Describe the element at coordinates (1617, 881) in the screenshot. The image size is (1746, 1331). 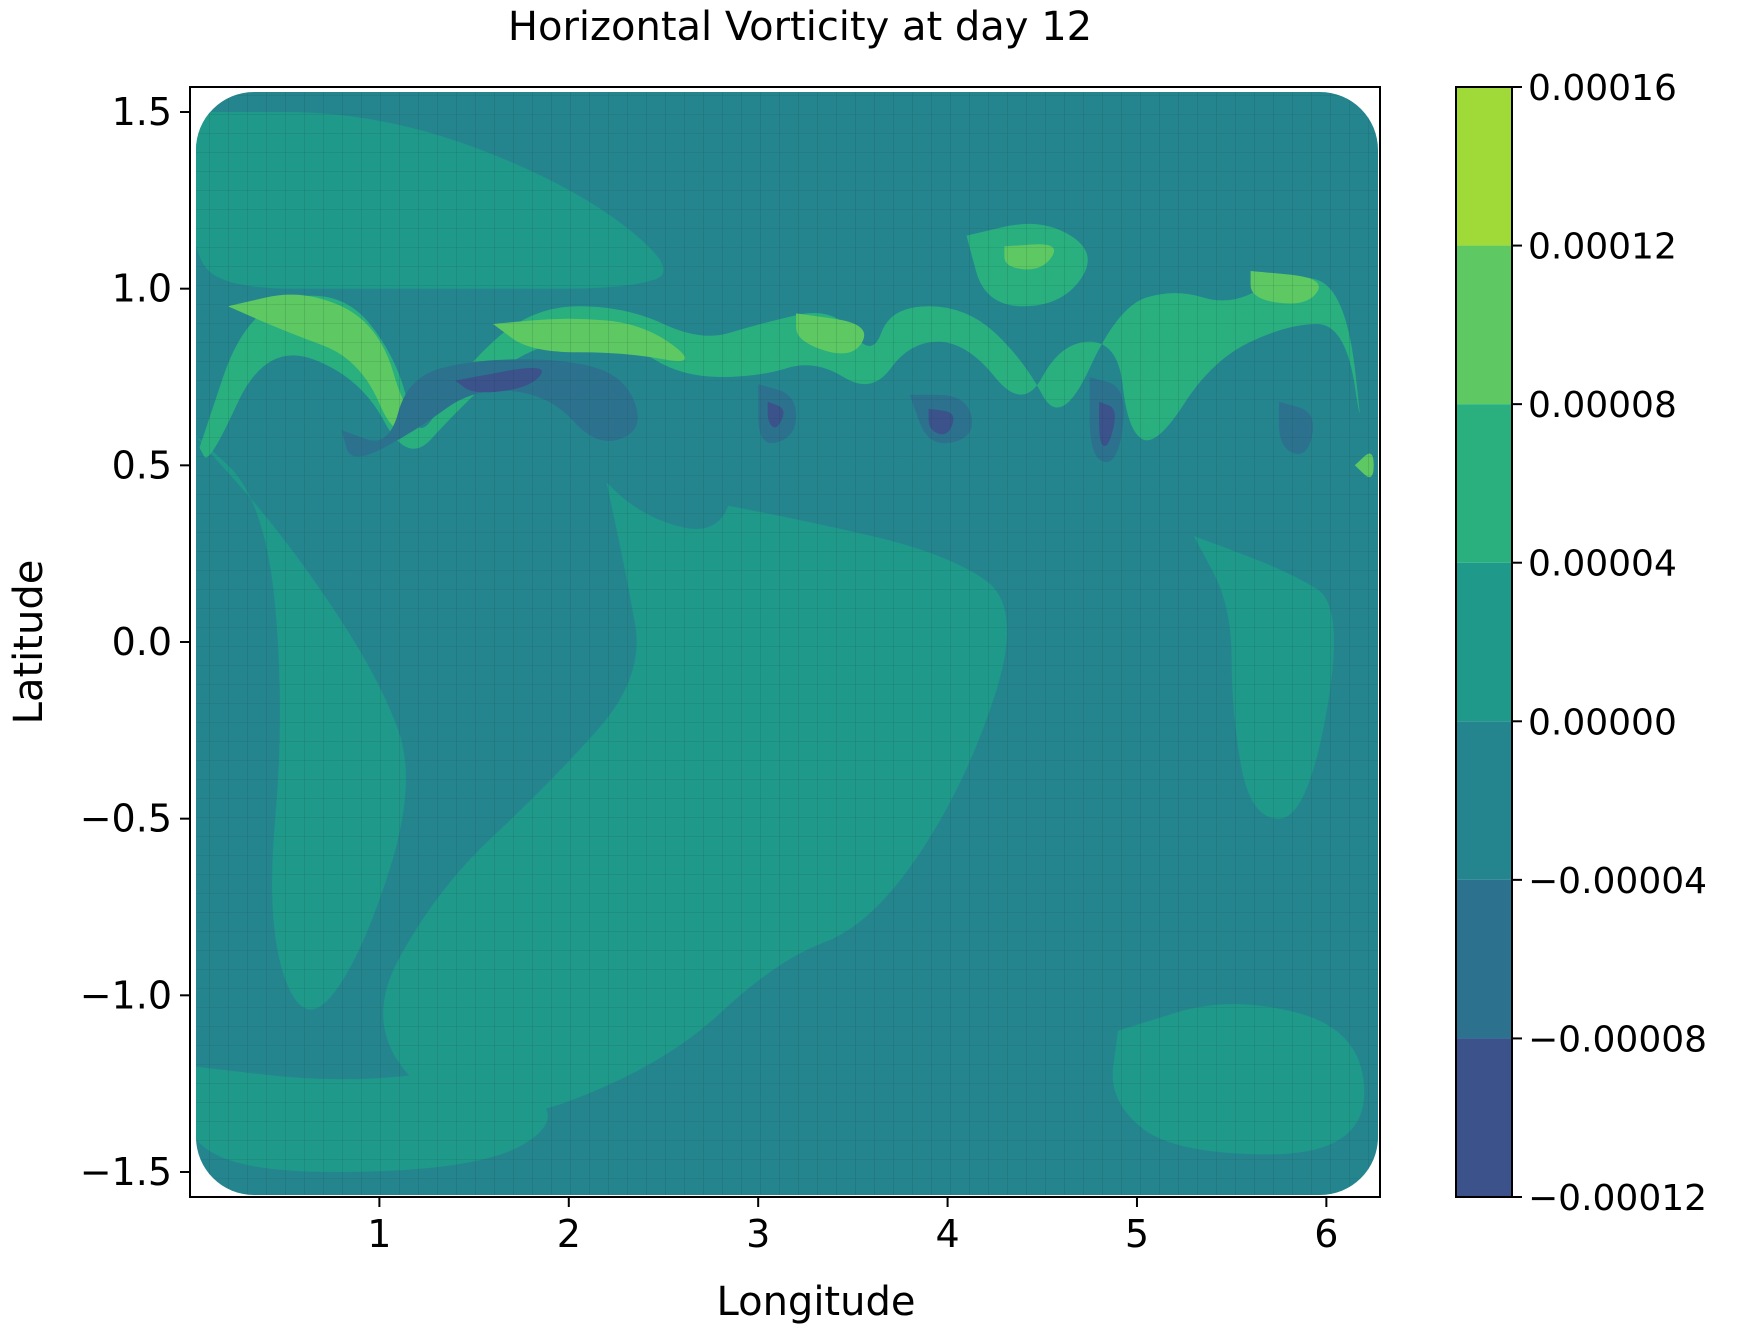
I see `colorbar-tick-label: −0.00004` at that location.